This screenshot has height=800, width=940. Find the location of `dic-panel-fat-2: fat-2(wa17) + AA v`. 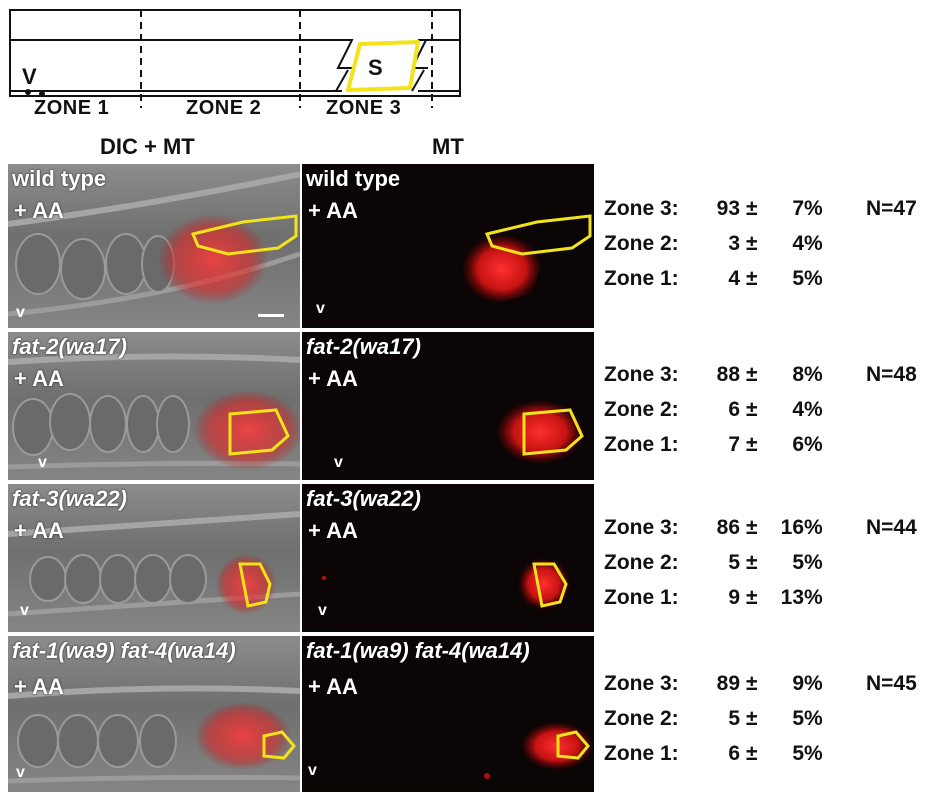

dic-panel-fat-2: fat-2(wa17) + AA v is located at coordinates (154, 406).